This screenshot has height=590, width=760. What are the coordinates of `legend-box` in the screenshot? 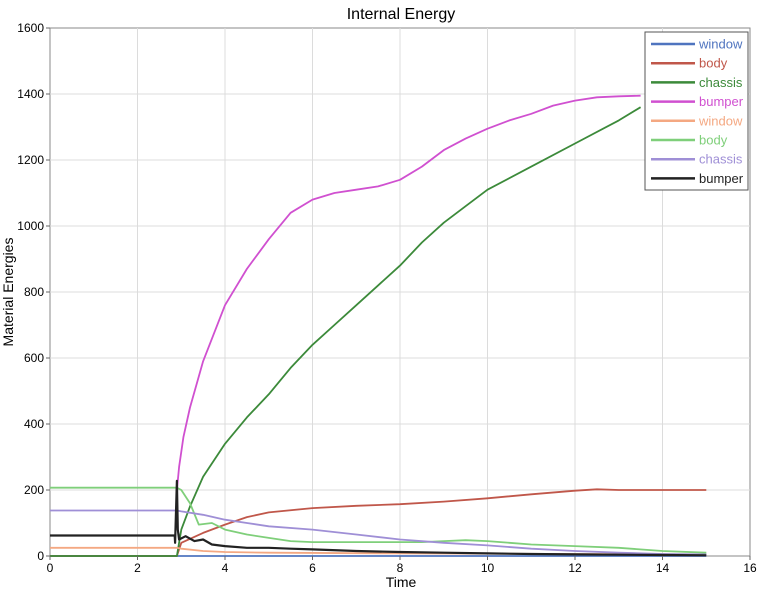 It's located at (696, 111).